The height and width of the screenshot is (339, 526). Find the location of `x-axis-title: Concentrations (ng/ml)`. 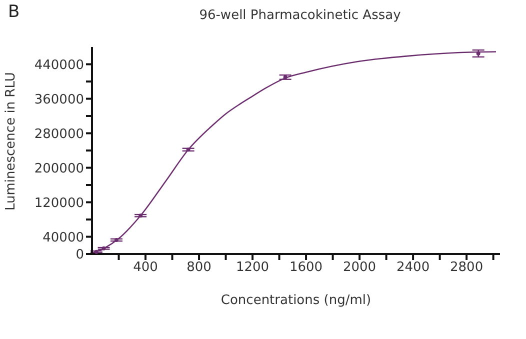

x-axis-title: Concentrations (ng/ml) is located at coordinates (296, 300).